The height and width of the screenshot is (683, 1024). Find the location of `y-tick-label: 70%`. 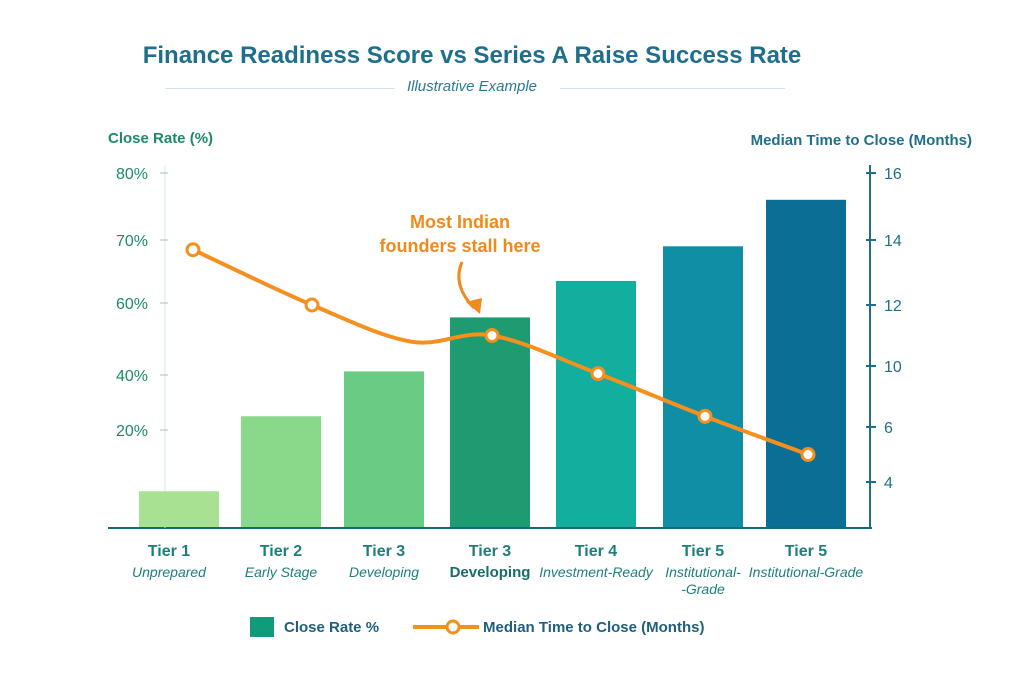

y-tick-label: 70% is located at coordinates (132, 241).